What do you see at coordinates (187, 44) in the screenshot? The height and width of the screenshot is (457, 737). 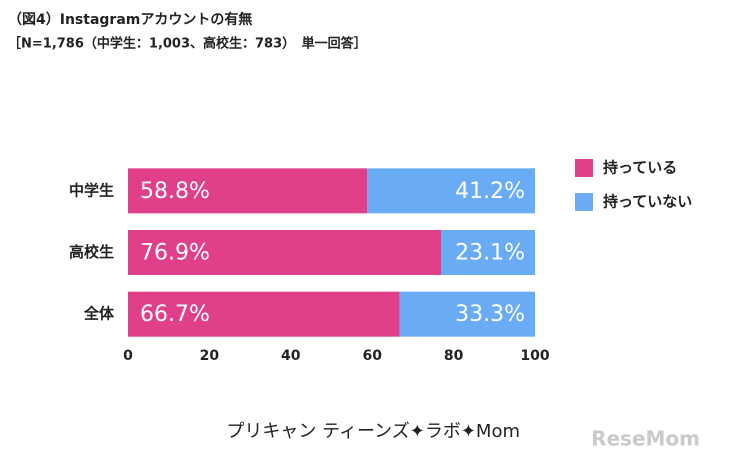 I see `chart-subtitle: ［N=1,786（中学生：1,003、高校生：783） 単一回答］` at bounding box center [187, 44].